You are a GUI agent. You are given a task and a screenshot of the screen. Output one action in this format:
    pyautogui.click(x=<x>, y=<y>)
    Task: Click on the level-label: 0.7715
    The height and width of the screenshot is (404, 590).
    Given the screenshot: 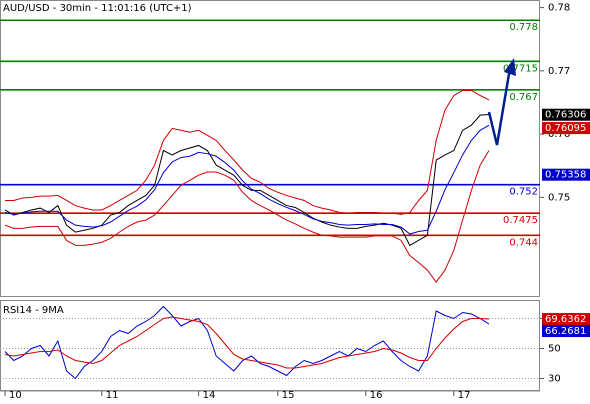 What is the action you would take?
    pyautogui.click(x=520, y=68)
    